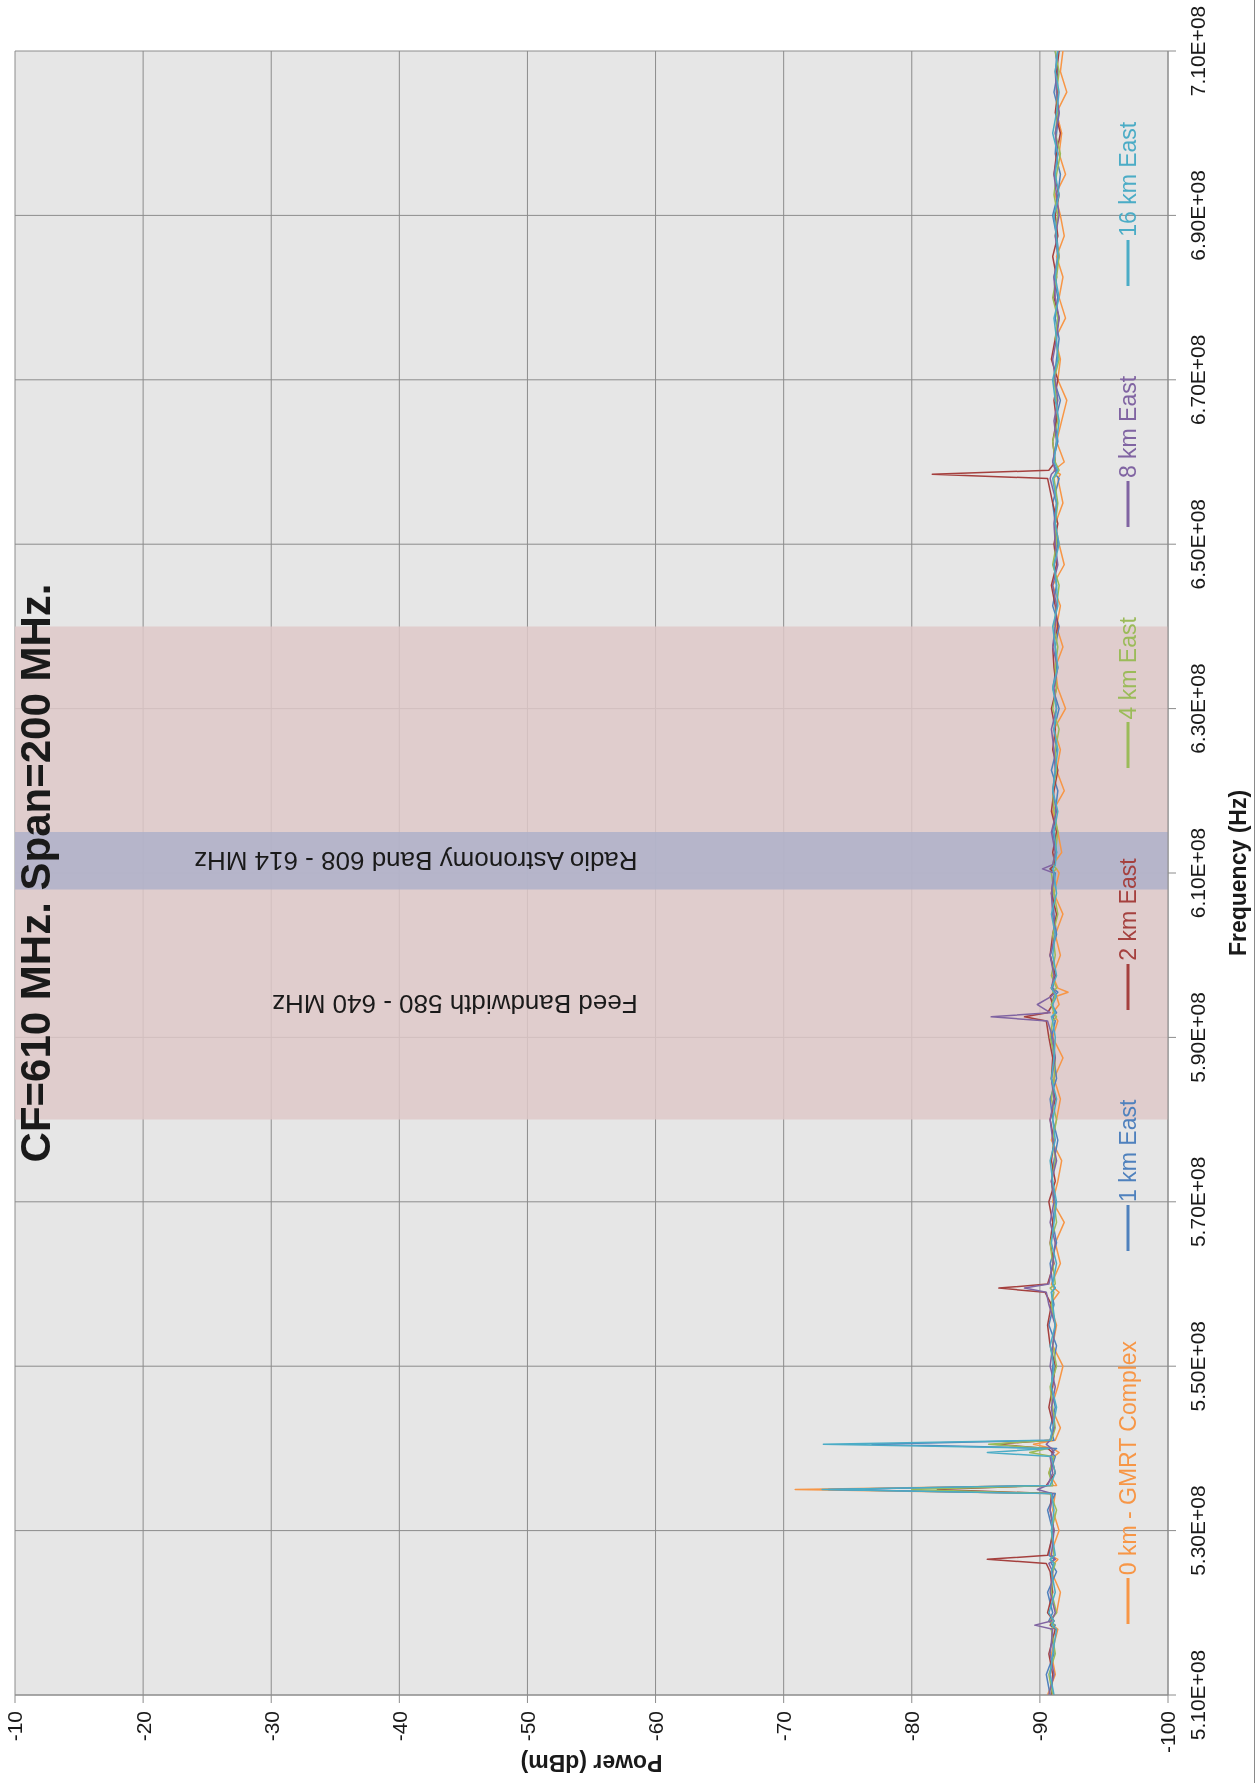 The width and height of the screenshot is (1259, 1783). Describe the element at coordinates (784, 1726) in the screenshot. I see `x-tick-label: -70` at that location.